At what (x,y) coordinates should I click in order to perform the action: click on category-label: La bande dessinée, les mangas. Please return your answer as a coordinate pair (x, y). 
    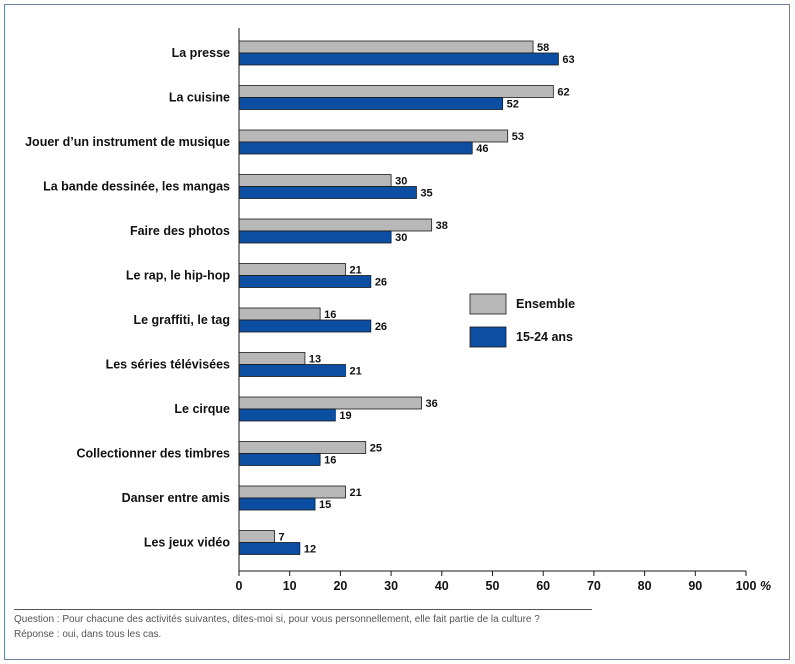
    Looking at the image, I should click on (136, 187).